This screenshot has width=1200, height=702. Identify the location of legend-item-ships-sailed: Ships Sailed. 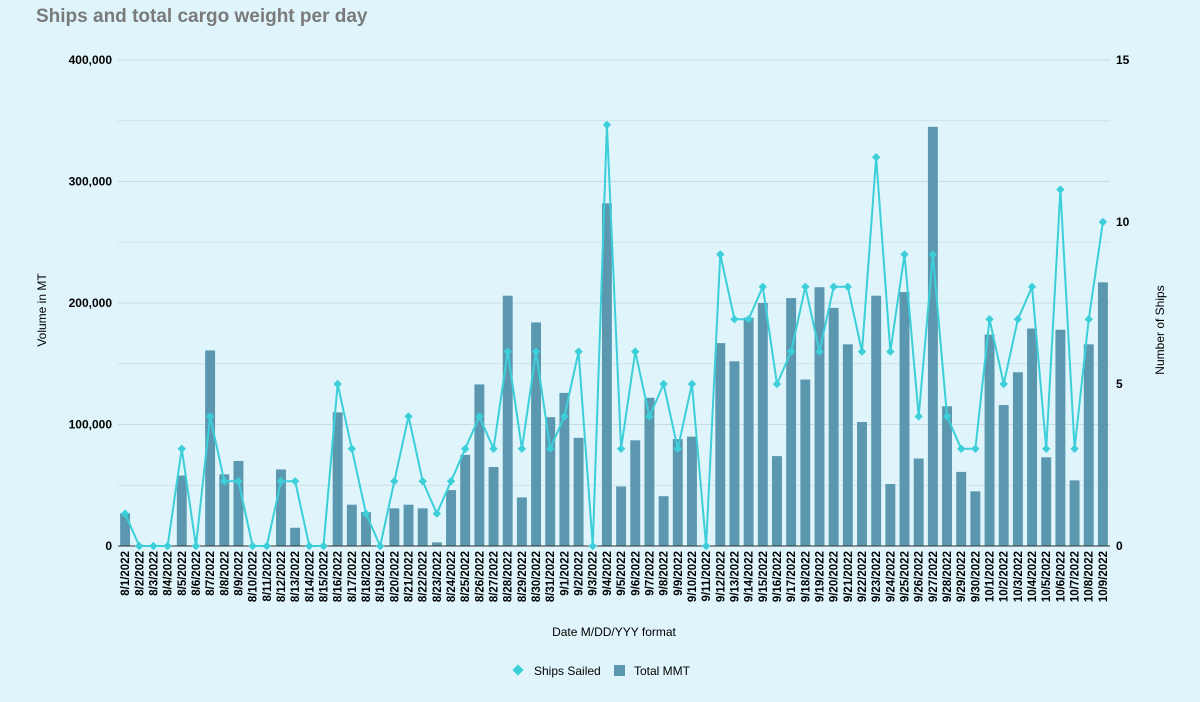
(556, 671).